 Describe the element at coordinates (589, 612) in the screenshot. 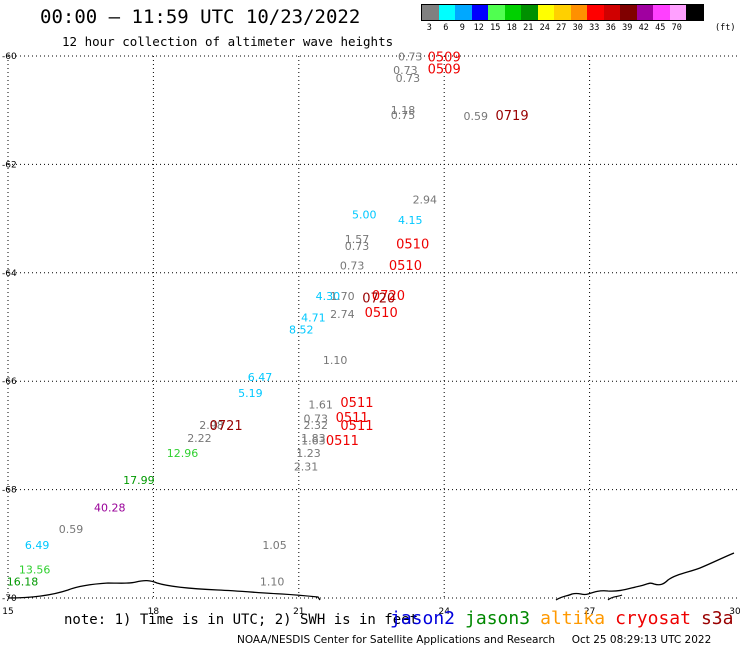

I see `longitude-label: 27` at that location.